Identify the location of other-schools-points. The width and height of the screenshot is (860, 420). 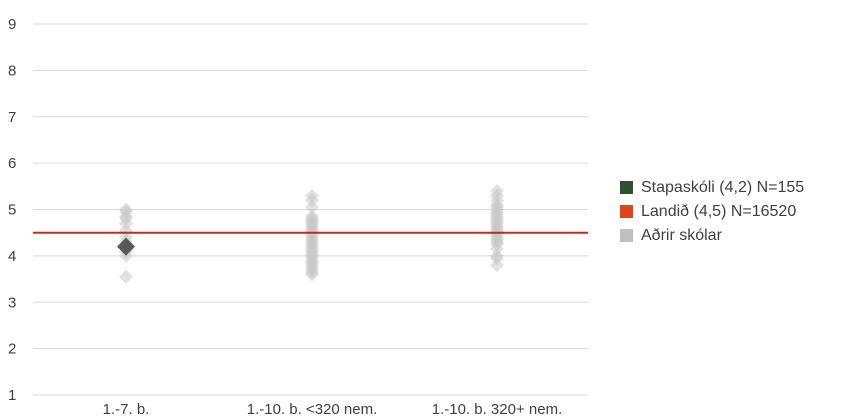
(311, 233).